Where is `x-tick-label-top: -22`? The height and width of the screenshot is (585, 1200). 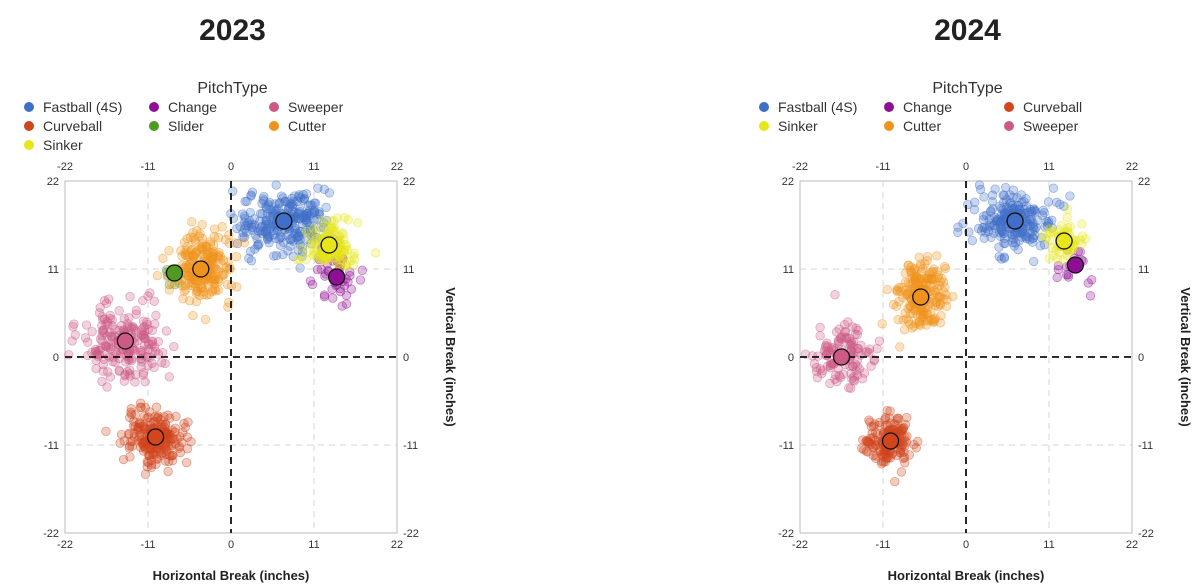 x-tick-label-top: -22 is located at coordinates (800, 167).